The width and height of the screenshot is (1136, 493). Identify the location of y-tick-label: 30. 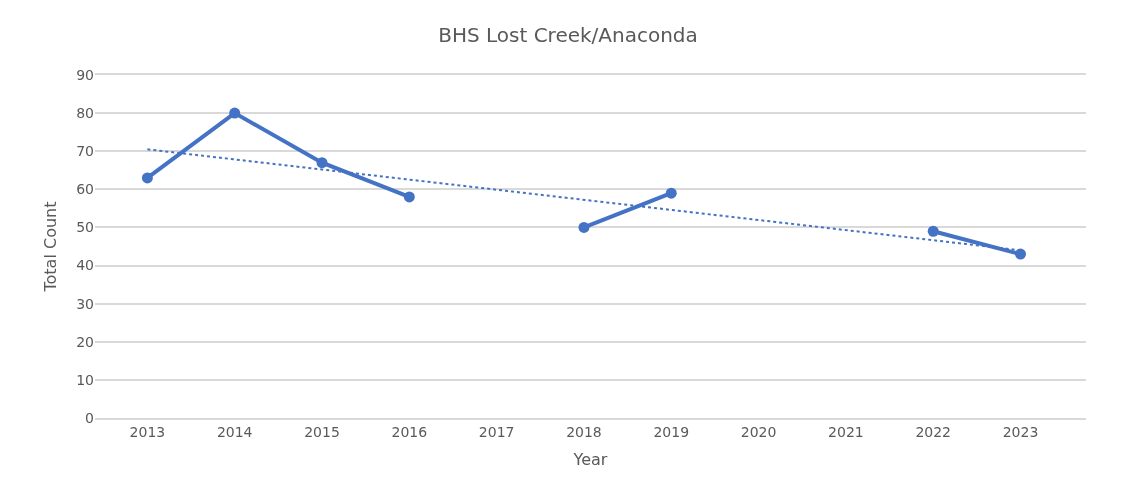
(85, 303).